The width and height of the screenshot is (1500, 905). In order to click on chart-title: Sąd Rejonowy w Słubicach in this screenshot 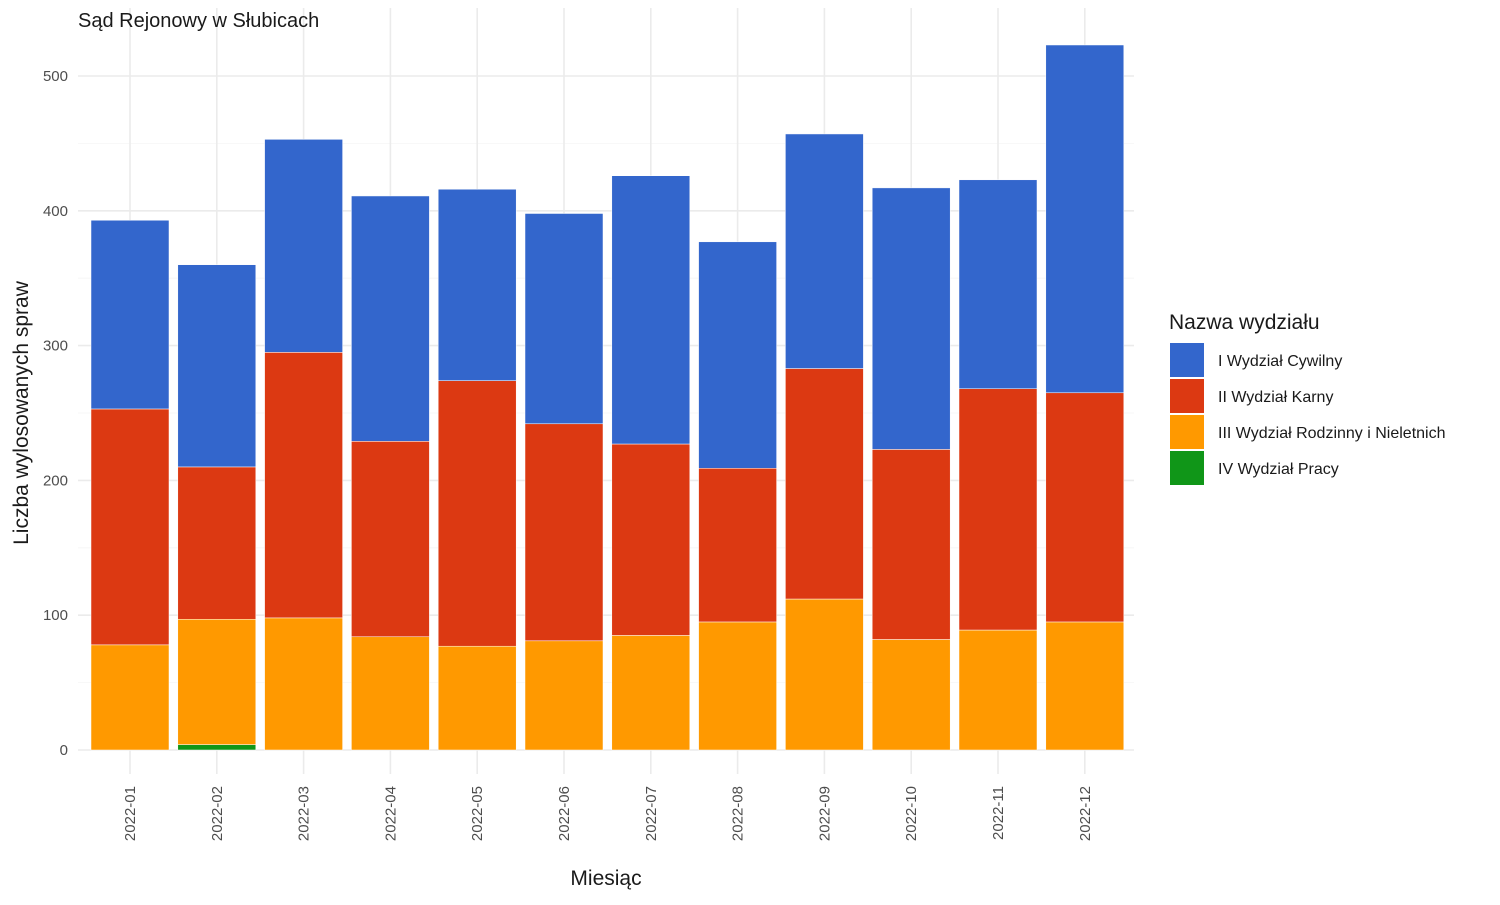, I will do `click(198, 21)`.